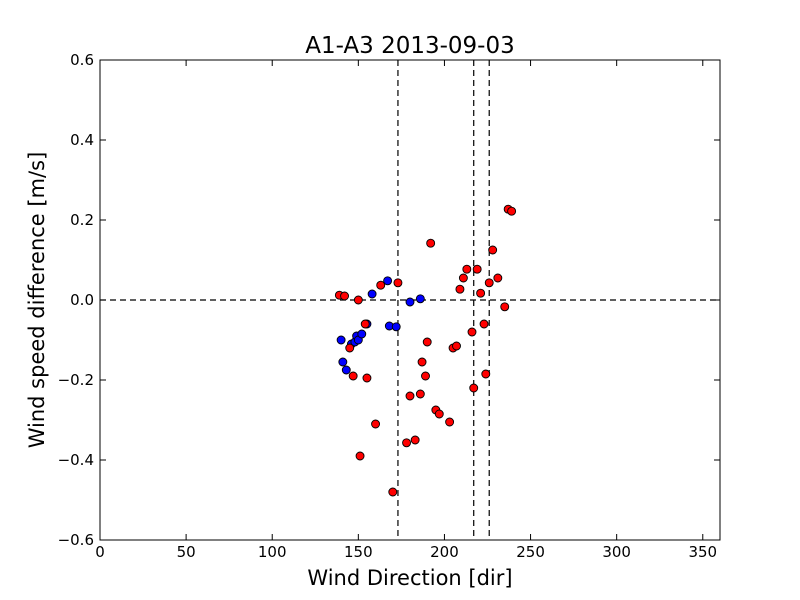  Describe the element at coordinates (616, 552) in the screenshot. I see `x-tick-label: 300` at that location.